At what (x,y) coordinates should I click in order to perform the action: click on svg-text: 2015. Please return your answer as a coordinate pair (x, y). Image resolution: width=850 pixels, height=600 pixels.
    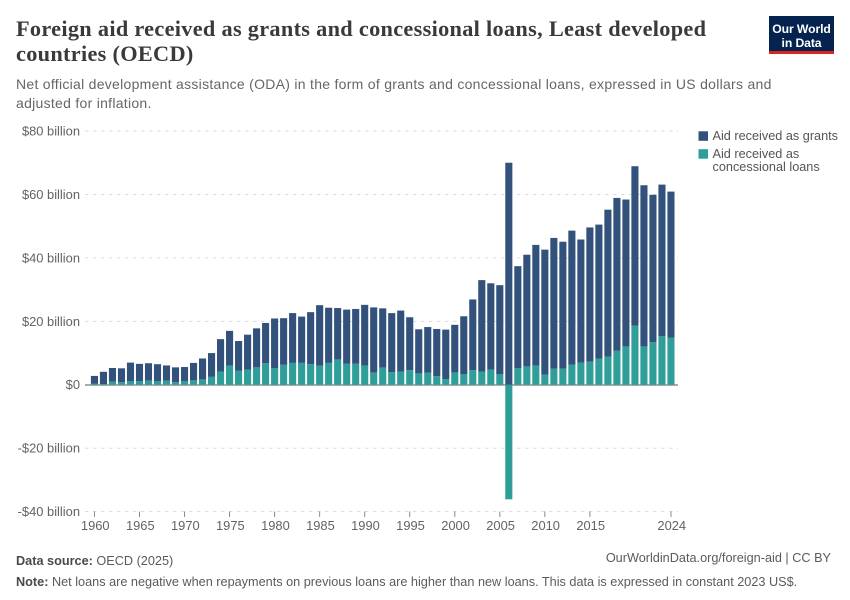
    Looking at the image, I should click on (590, 525).